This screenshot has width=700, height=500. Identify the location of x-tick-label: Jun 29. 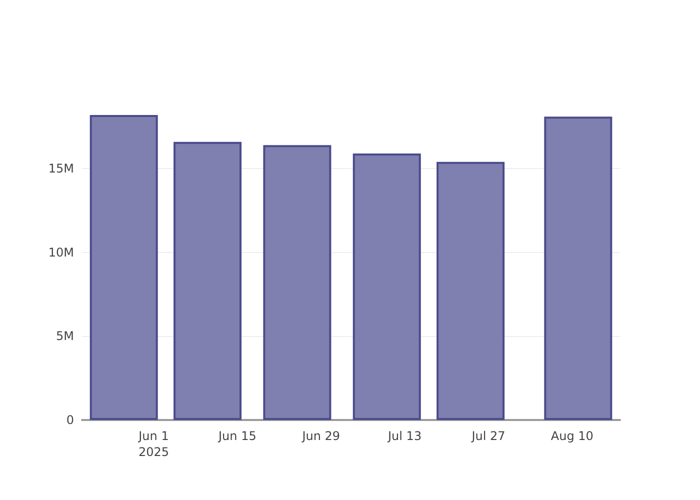
(320, 436).